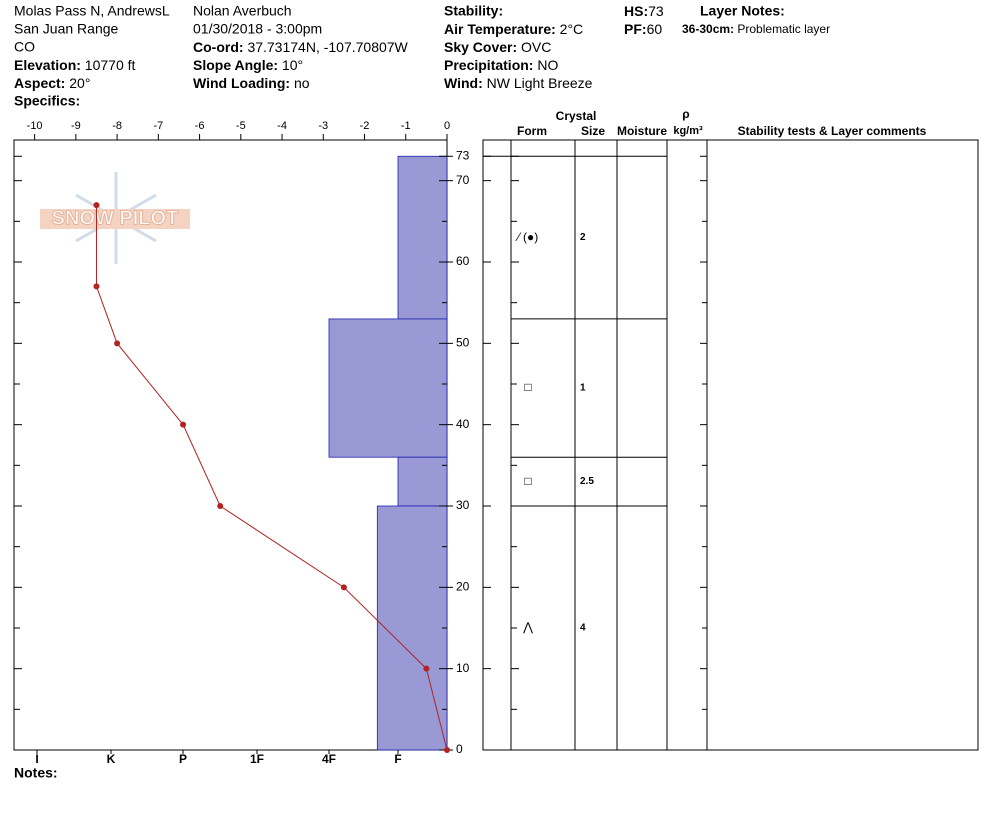 This screenshot has height=840, width=994. What do you see at coordinates (688, 131) in the screenshot?
I see `col-density-unit: kg/m³` at bounding box center [688, 131].